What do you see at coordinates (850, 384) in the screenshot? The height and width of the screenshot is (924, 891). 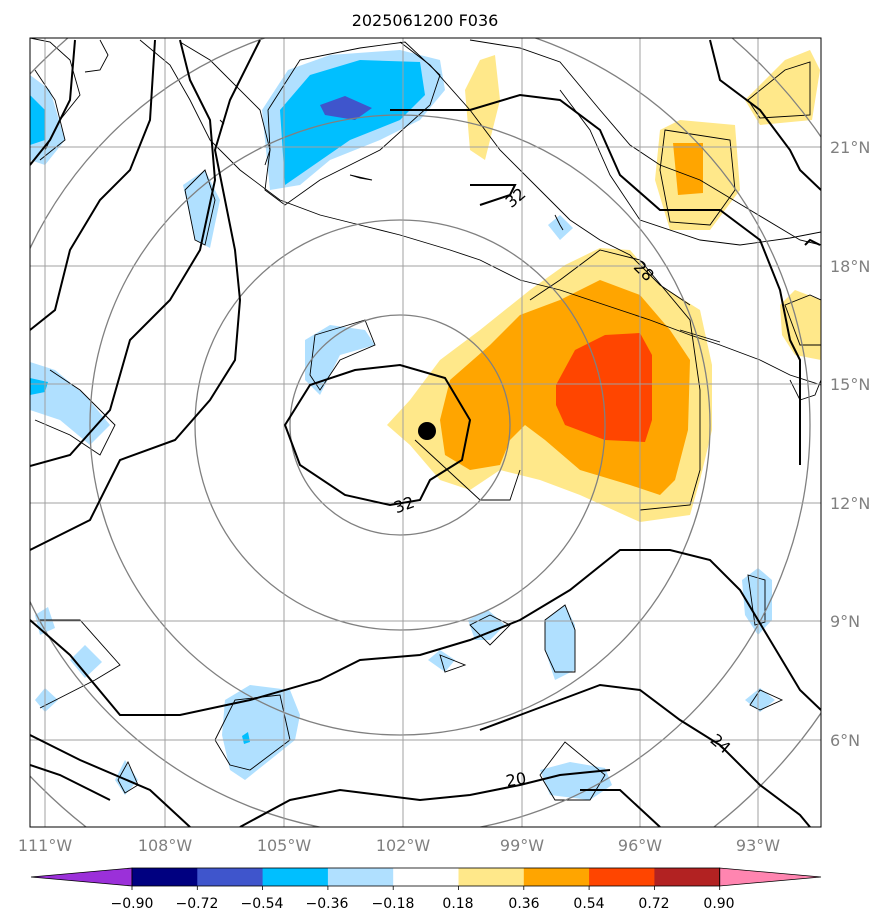 I see `lat-tick-label: 15°N` at bounding box center [850, 384].